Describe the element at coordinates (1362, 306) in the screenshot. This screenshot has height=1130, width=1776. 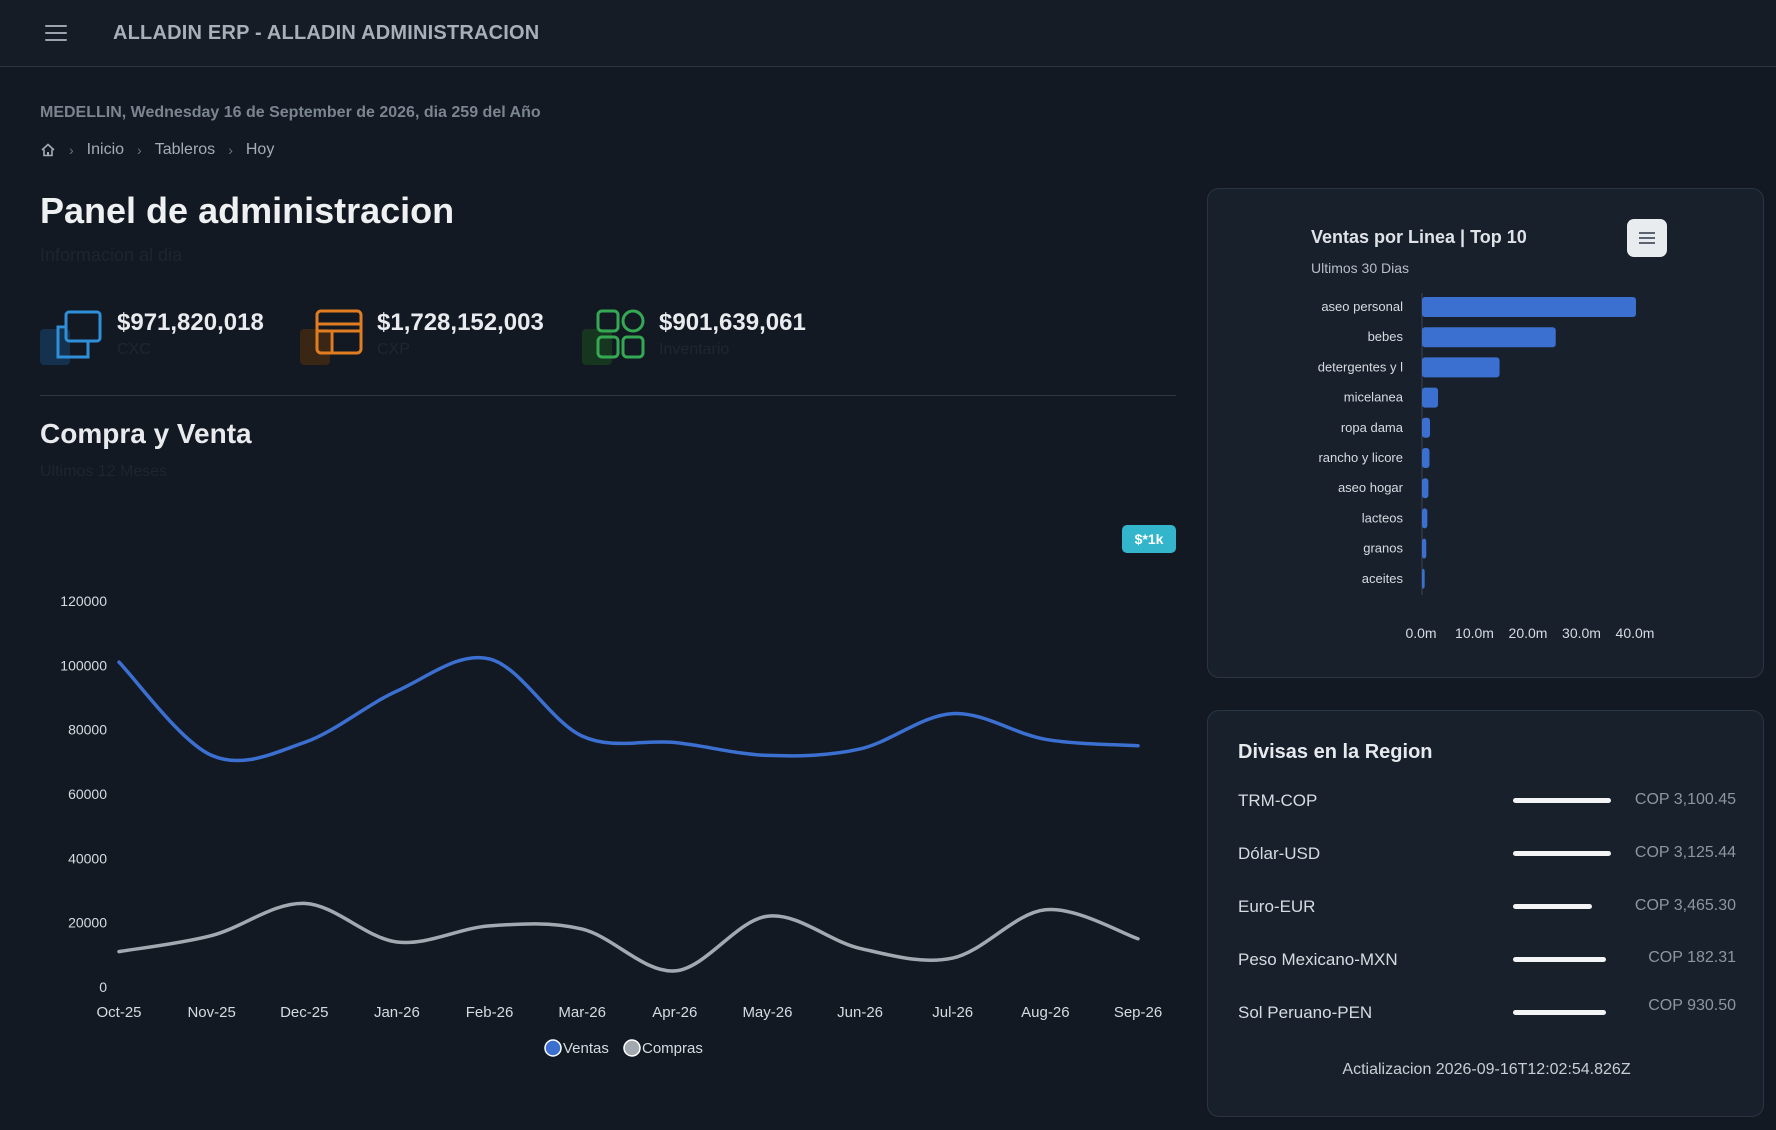
I see `category-label: aseo personal` at that location.